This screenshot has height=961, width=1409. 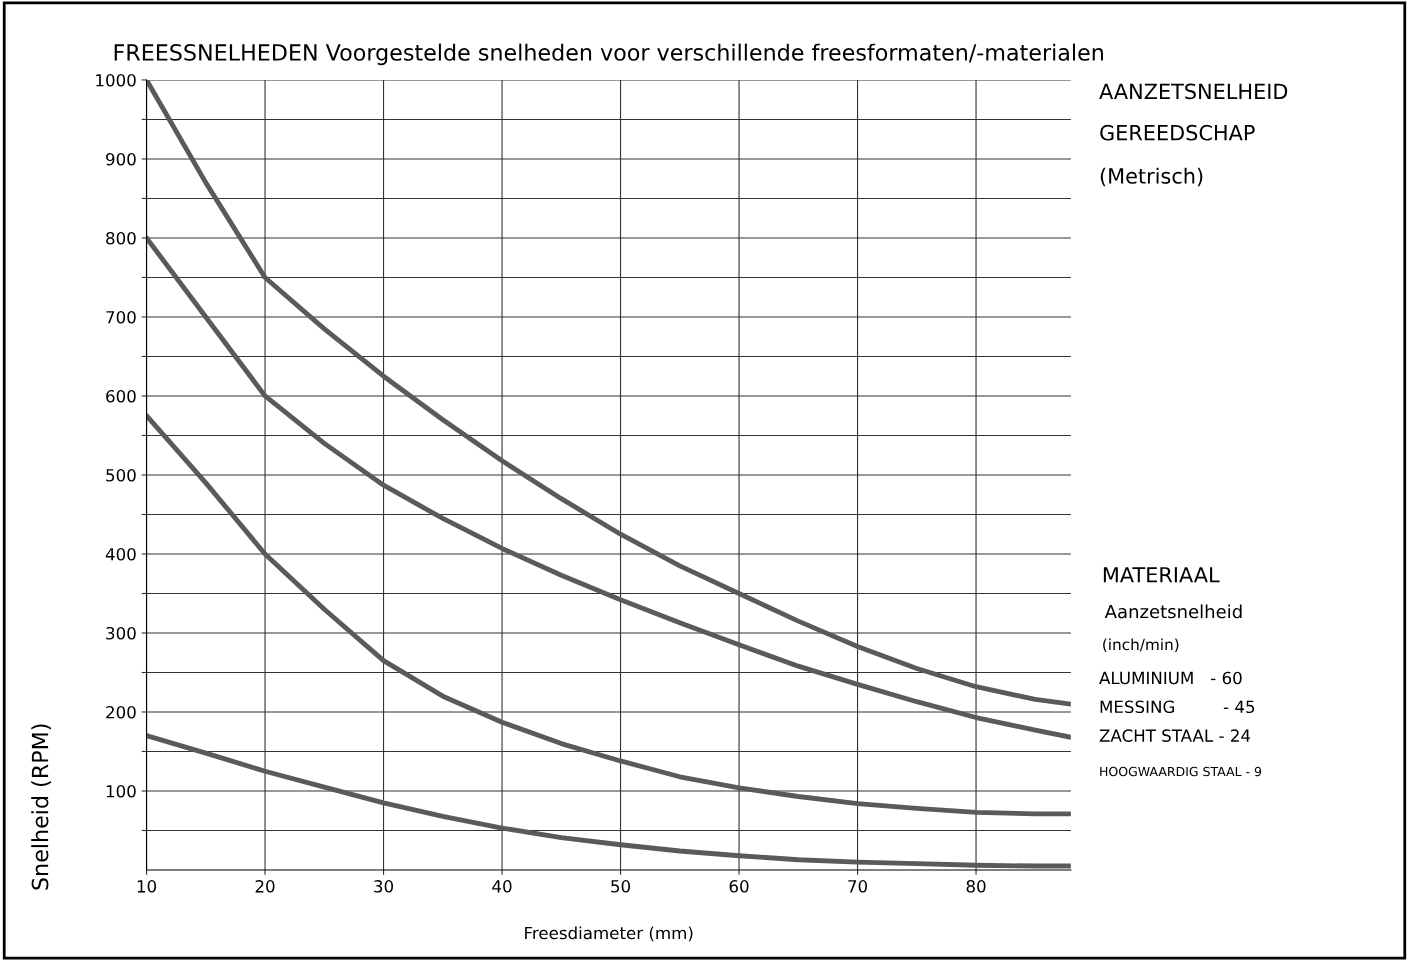 I want to click on x-tick-label: 70, so click(x=858, y=886).